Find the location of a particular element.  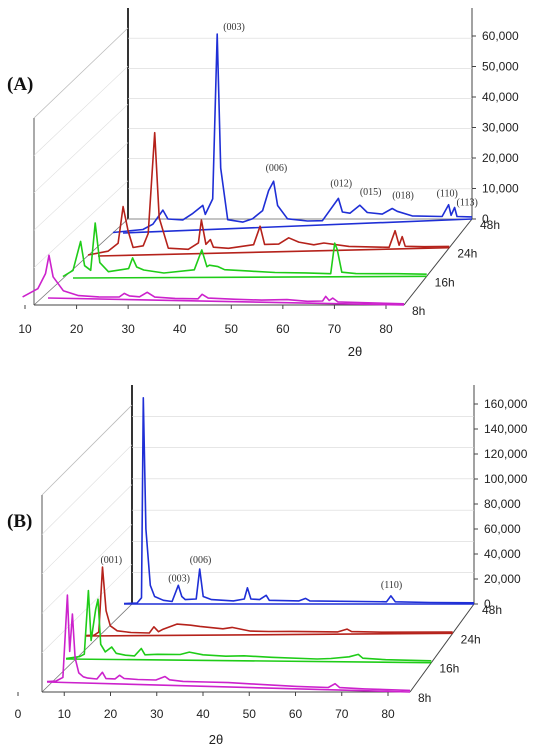

peak-label: (018) is located at coordinates (403, 195).